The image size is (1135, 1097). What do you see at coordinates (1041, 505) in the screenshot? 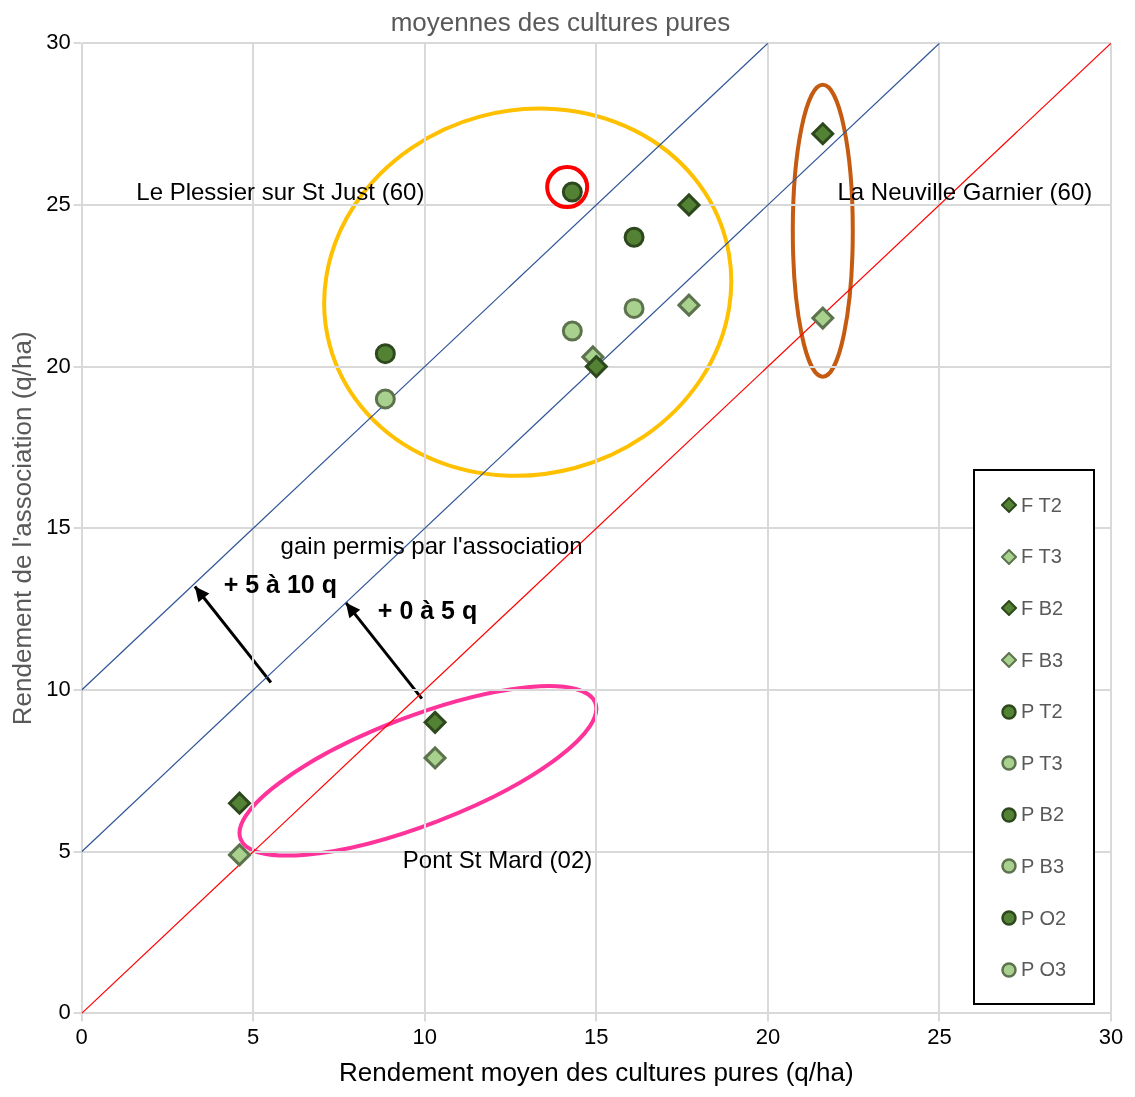
I see `legend-label: F T2` at bounding box center [1041, 505].